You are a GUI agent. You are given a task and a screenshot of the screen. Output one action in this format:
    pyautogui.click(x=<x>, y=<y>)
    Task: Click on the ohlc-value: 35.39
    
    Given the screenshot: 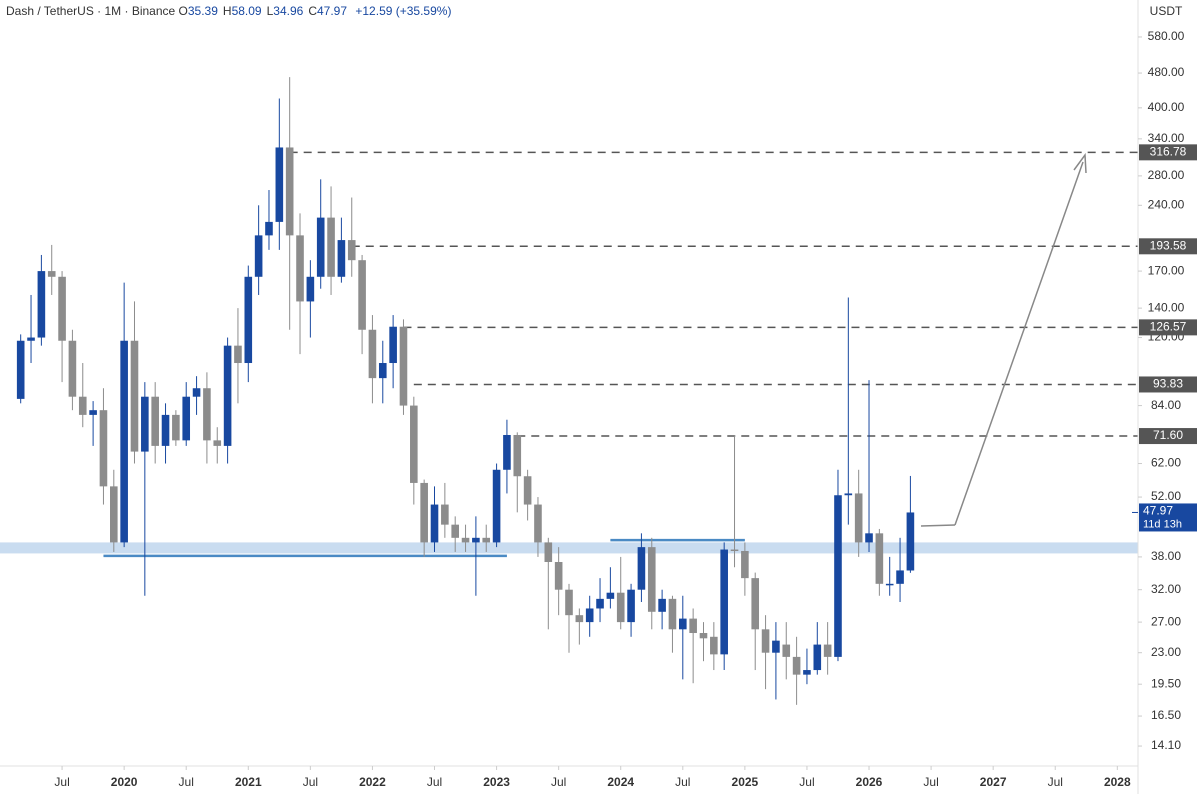 What is the action you would take?
    pyautogui.click(x=202, y=11)
    